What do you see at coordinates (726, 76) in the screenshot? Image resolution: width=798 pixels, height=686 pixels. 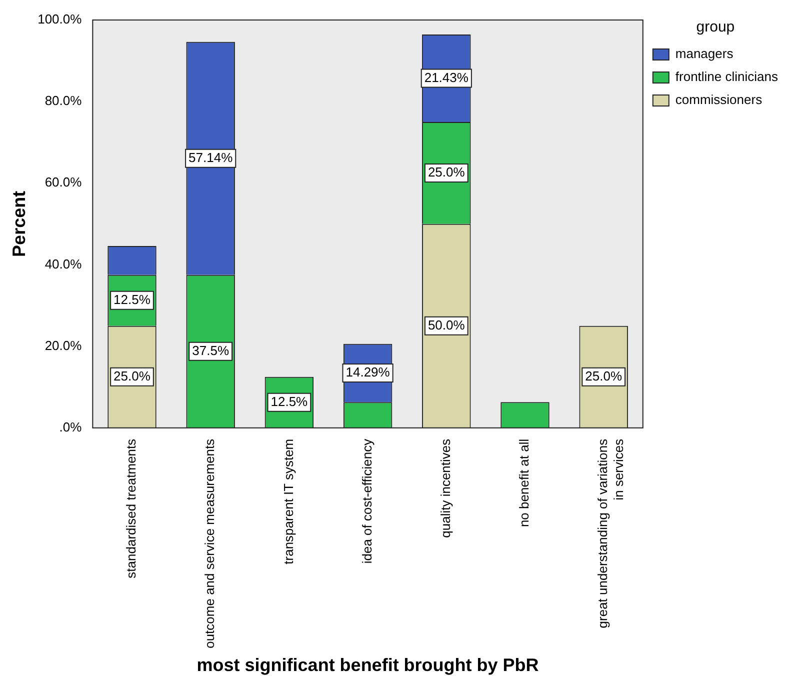 I see `legend-label: frontline clinicians` at bounding box center [726, 76].